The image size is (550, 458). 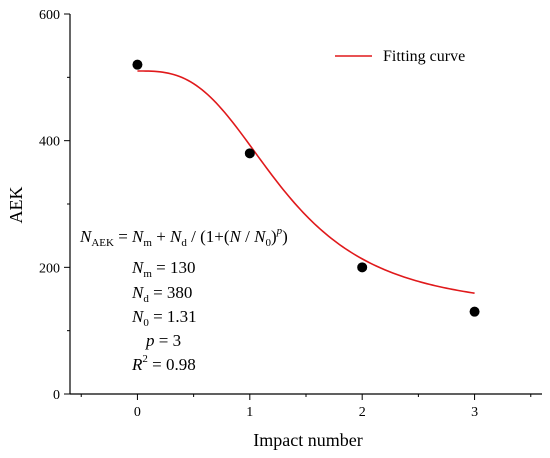 I want to click on eq-lhs-sub: AEK, so click(x=102, y=243).